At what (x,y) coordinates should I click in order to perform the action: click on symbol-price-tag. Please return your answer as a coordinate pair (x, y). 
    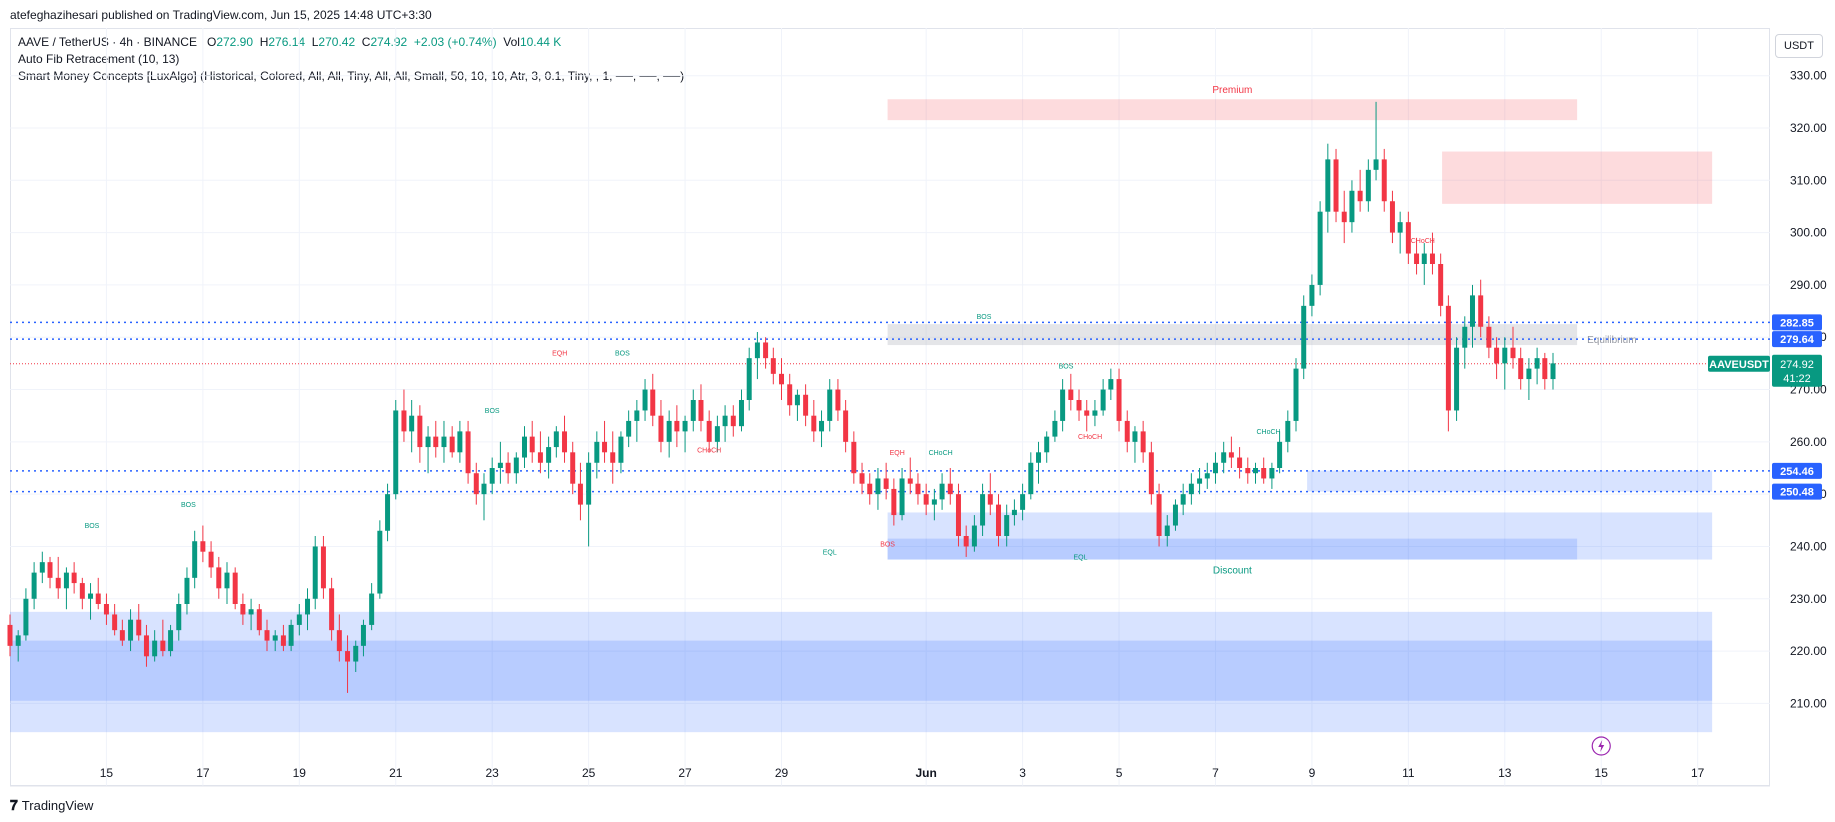
    Looking at the image, I should click on (1739, 363).